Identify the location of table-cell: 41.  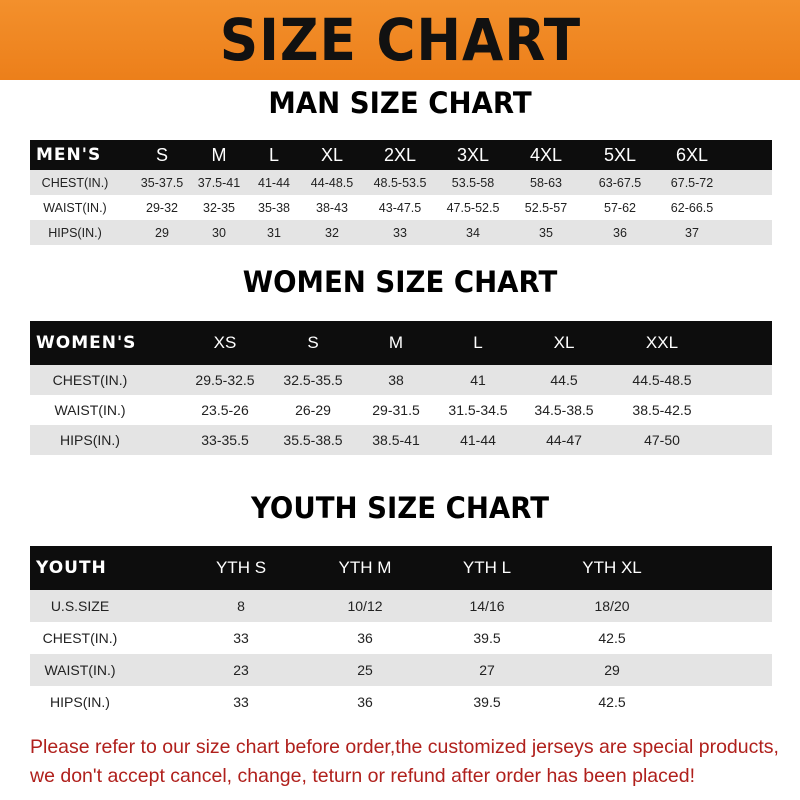
(478, 380).